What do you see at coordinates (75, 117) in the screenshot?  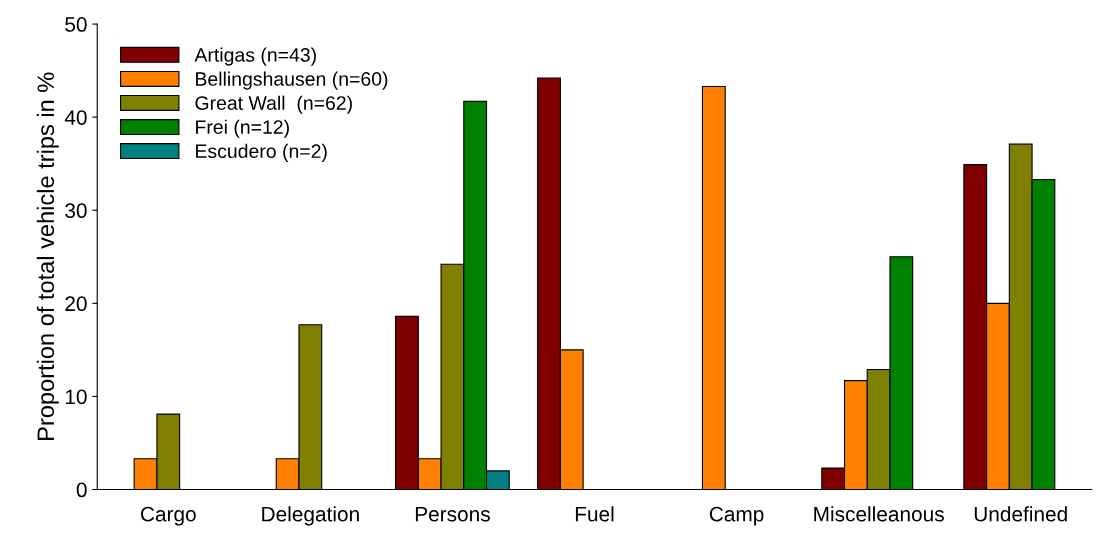 I see `y-tick-label: 40` at bounding box center [75, 117].